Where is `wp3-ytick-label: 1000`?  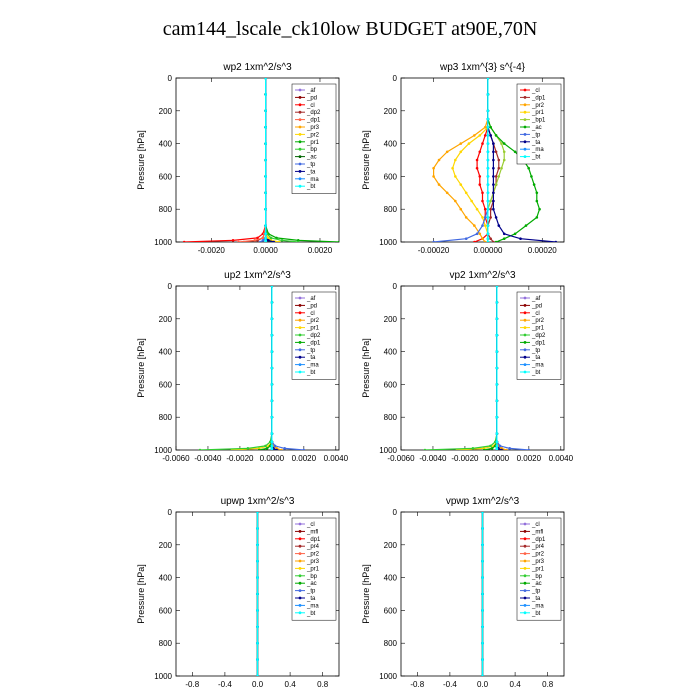 wp3-ytick-label: 1000 is located at coordinates (388, 242).